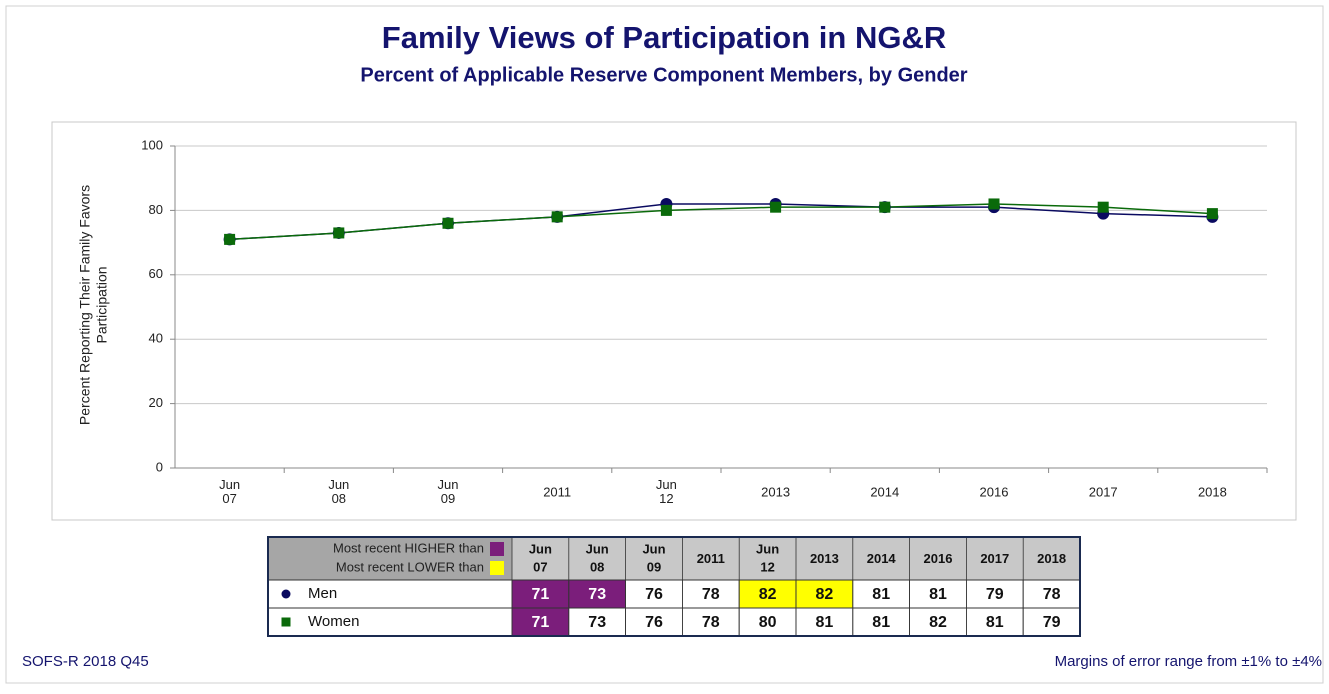 This screenshot has height=694, width=1329. I want to click on x-tick-label: Jun 12, so click(666, 491).